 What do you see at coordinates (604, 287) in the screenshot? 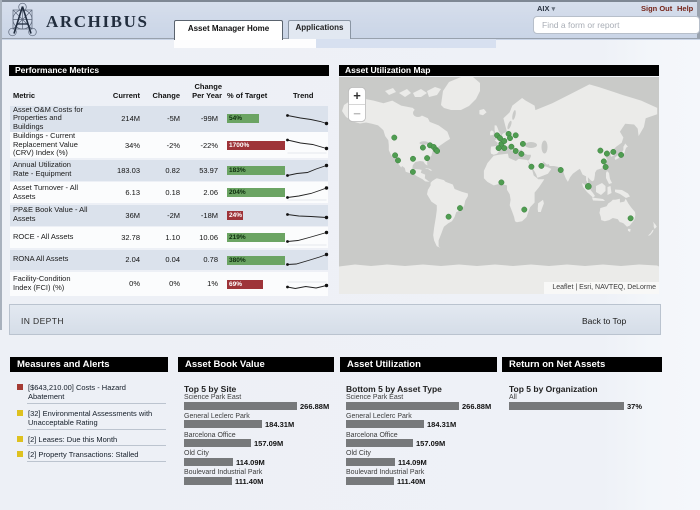
I see `svg-text:Leaflet | Esri, NAVTEQ, DeLorm: Leaflet | Esri, NAVTEQ, DeLorme` at bounding box center [604, 287].